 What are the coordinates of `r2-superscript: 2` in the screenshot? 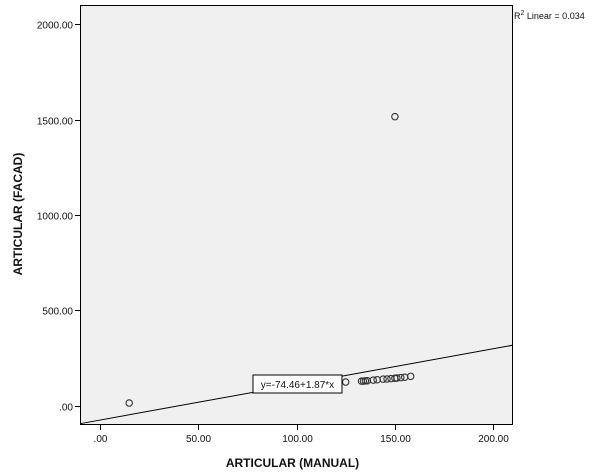 It's located at (523, 13).